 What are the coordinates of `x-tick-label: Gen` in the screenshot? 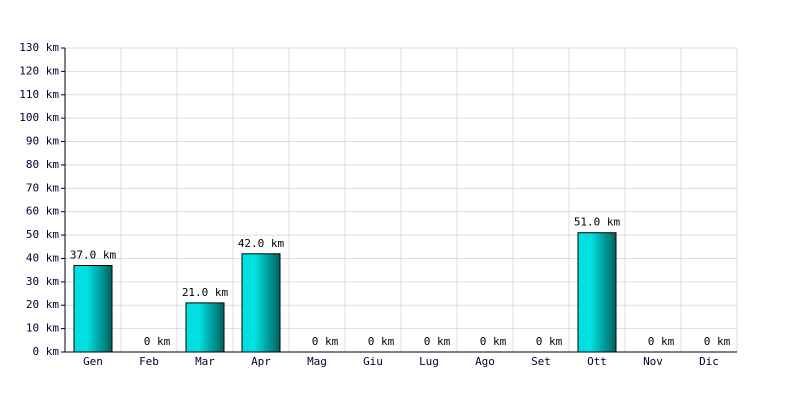 It's located at (93, 361).